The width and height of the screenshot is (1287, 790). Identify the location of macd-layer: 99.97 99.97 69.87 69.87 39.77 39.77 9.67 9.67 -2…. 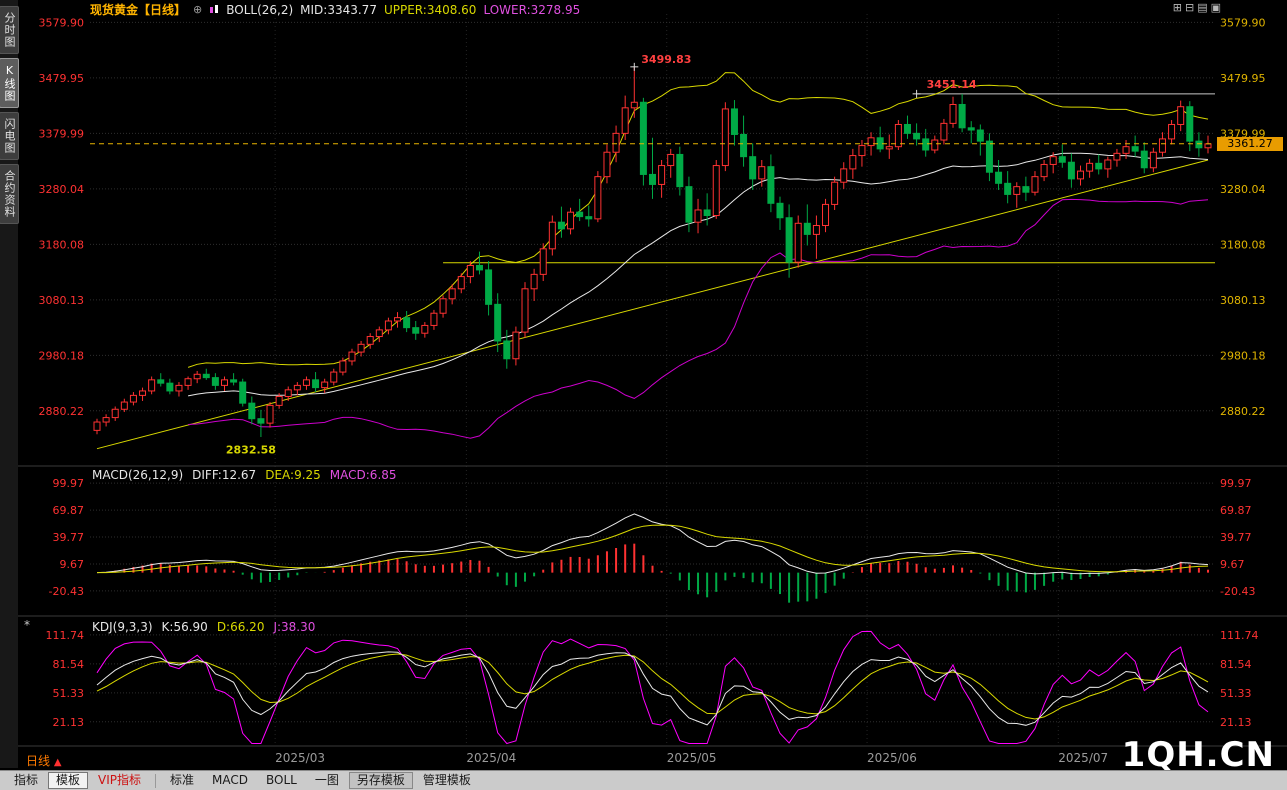
(652, 540).